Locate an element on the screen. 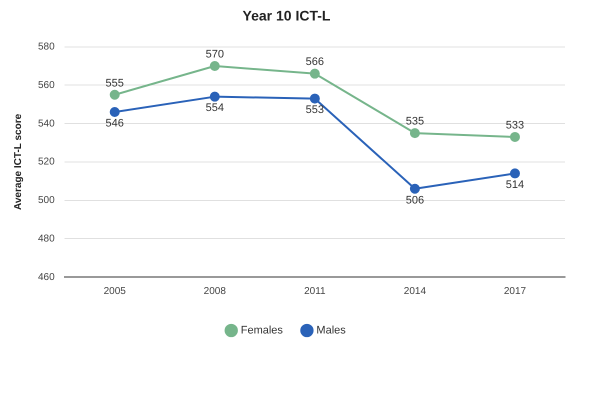 The height and width of the screenshot is (416, 603). x-tick-label: 2014 is located at coordinates (415, 291).